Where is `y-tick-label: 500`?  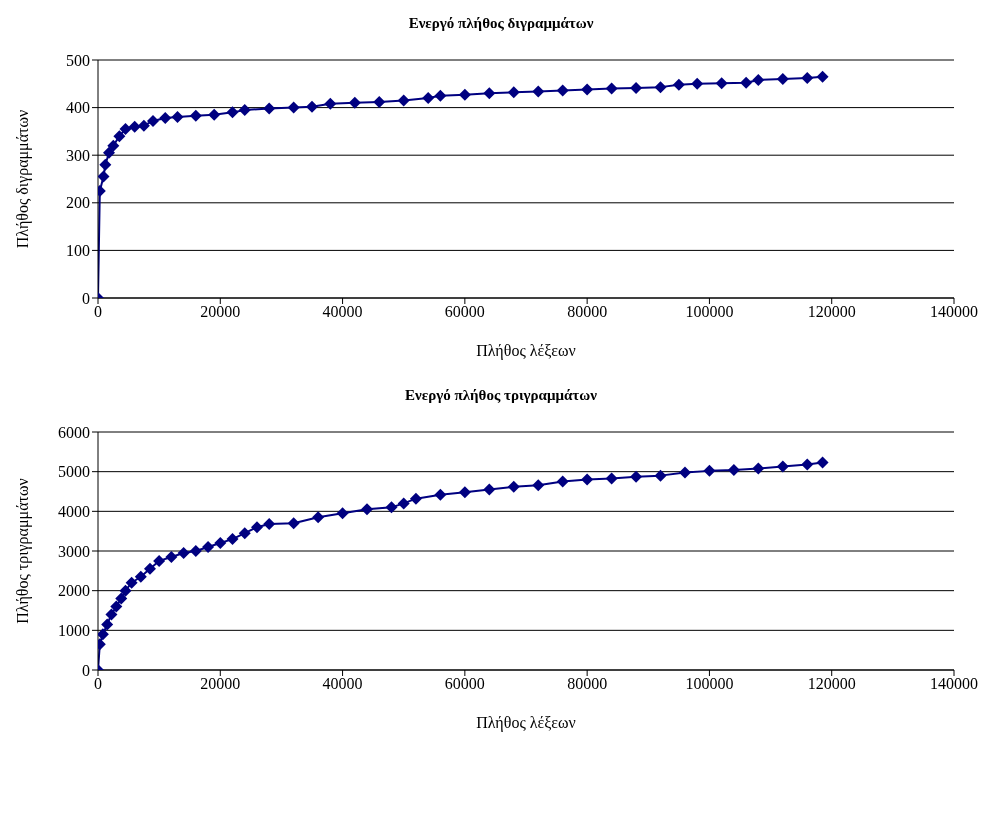 y-tick-label: 500 is located at coordinates (78, 60).